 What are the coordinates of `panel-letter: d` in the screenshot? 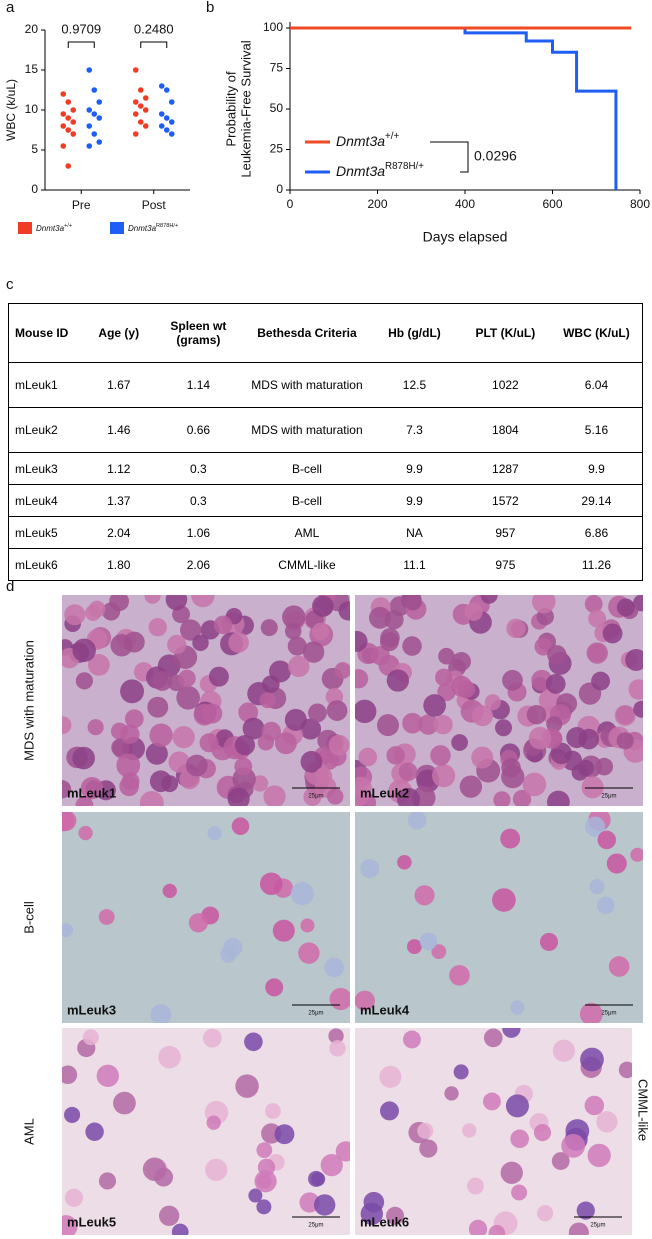 It's located at (10, 586).